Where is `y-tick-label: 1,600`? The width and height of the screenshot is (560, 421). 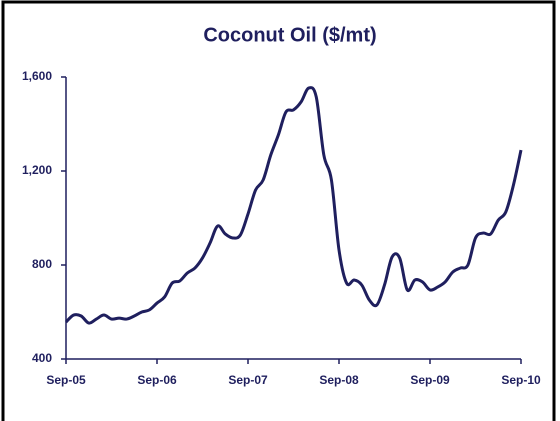
y-tick-label: 1,600 is located at coordinates (37, 76).